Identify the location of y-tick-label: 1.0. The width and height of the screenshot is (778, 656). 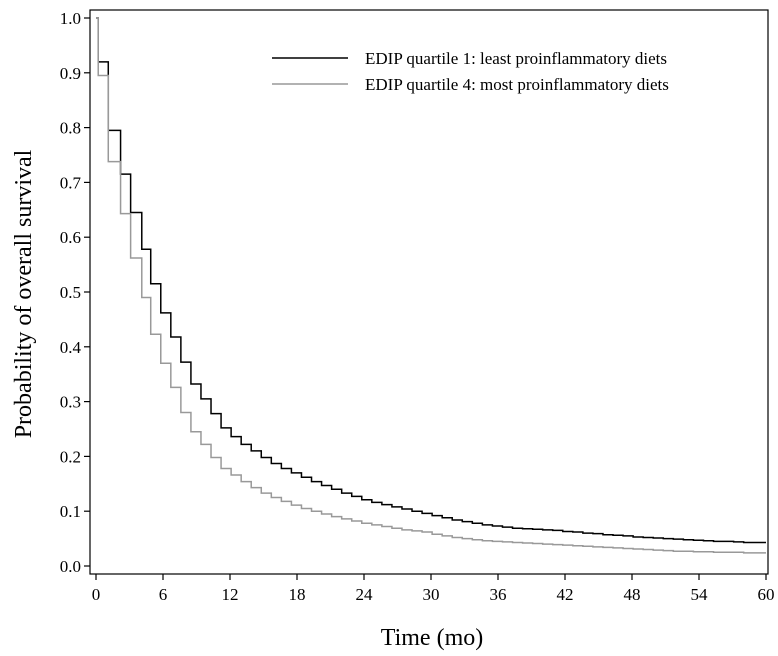
(70, 18).